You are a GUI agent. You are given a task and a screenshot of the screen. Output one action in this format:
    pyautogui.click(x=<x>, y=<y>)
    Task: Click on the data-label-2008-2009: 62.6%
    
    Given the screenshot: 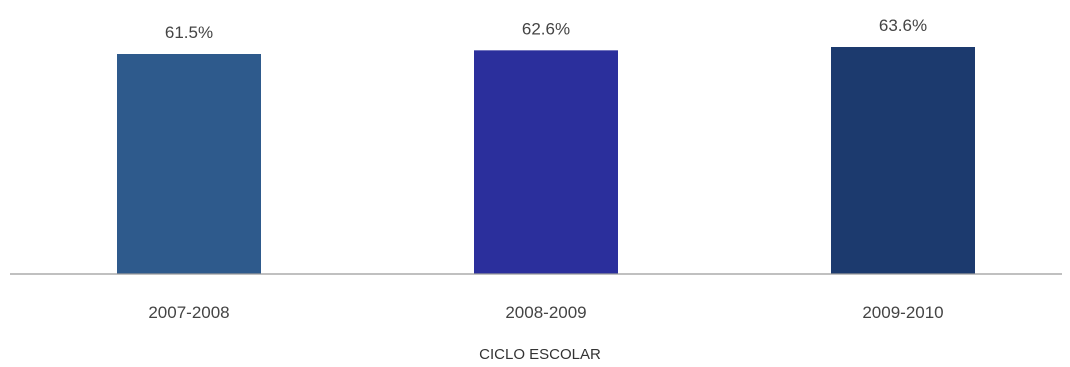 What is the action you would take?
    pyautogui.click(x=546, y=28)
    